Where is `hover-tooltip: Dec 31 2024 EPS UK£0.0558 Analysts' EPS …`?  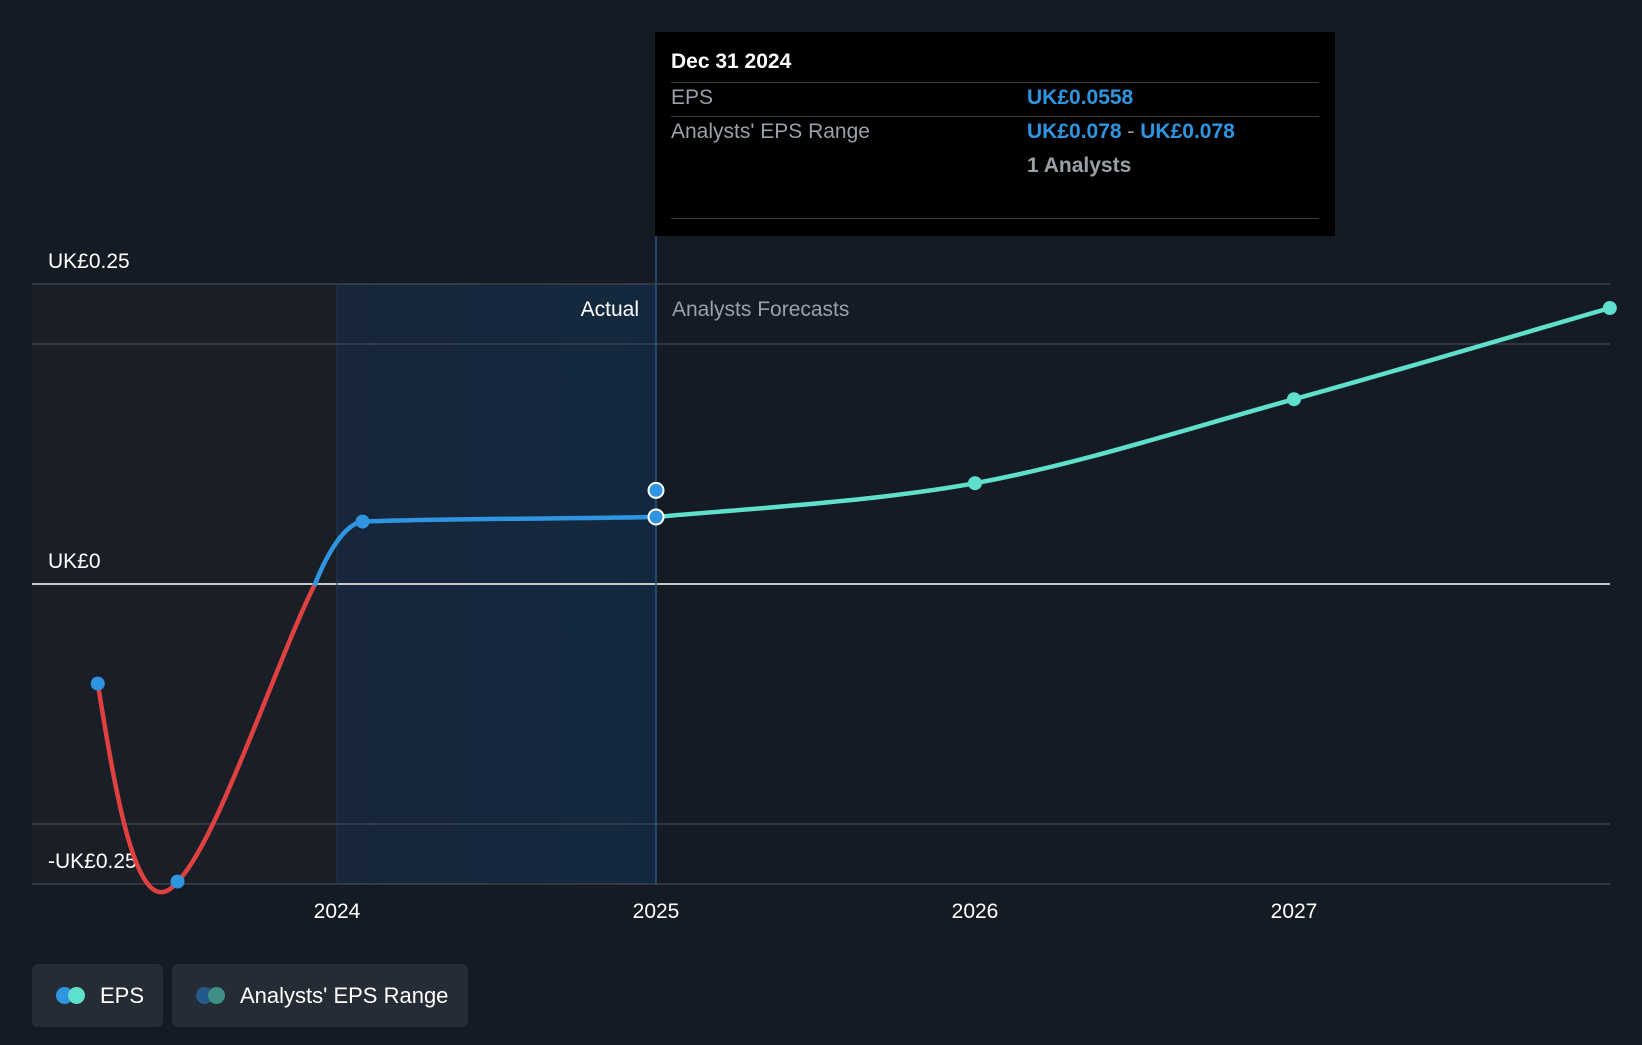 hover-tooltip: Dec 31 2024 EPS UK£0.0558 Analysts' EPS … is located at coordinates (995, 134).